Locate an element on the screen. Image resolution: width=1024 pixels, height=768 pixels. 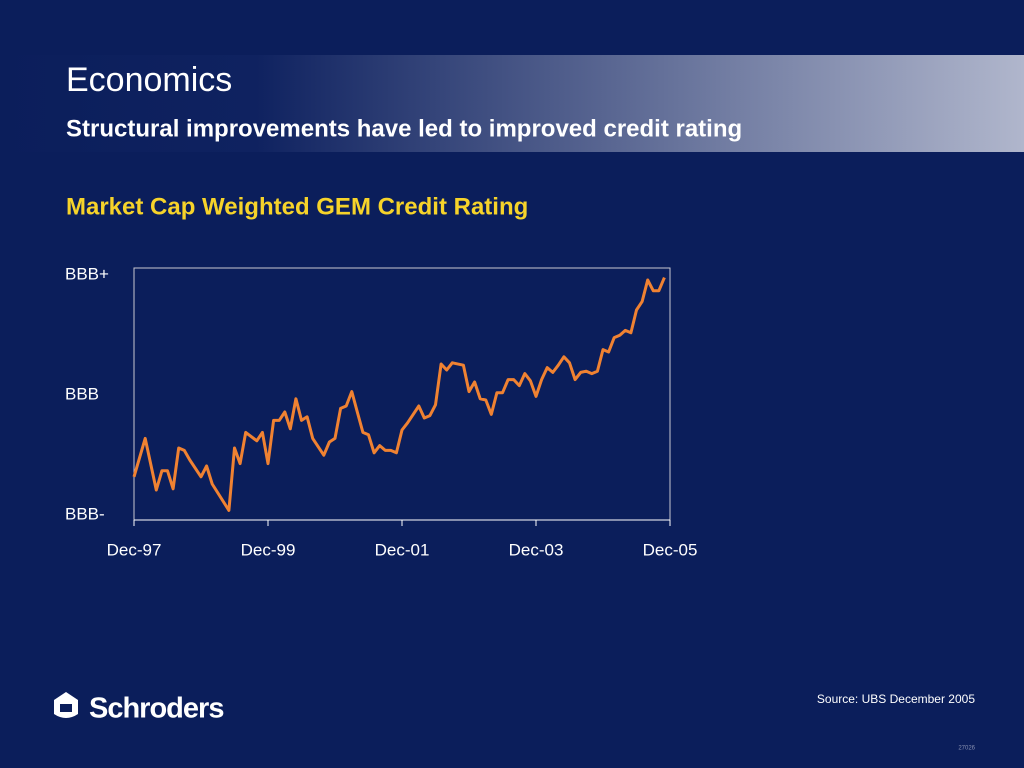
source: Source: UBS December 2005 is located at coordinates (896, 699).